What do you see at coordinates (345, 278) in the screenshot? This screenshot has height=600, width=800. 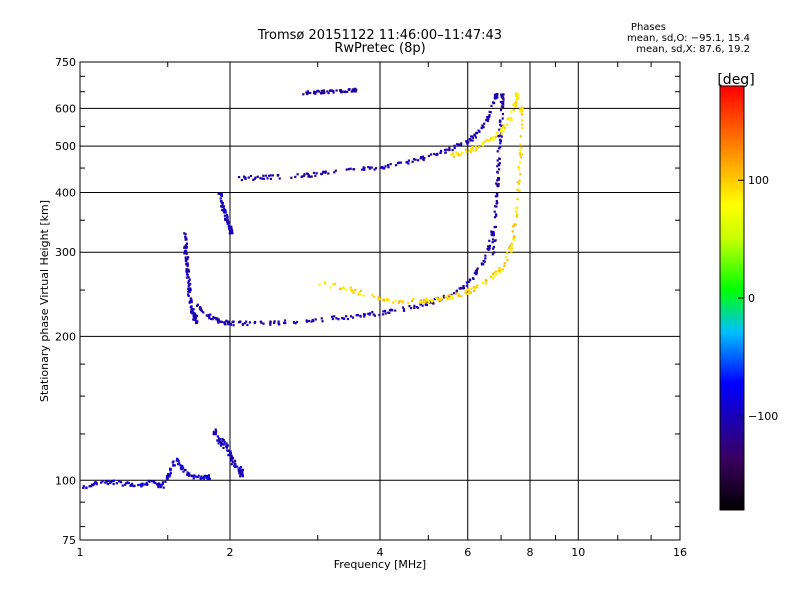 I see `trace-f1-trace` at bounding box center [345, 278].